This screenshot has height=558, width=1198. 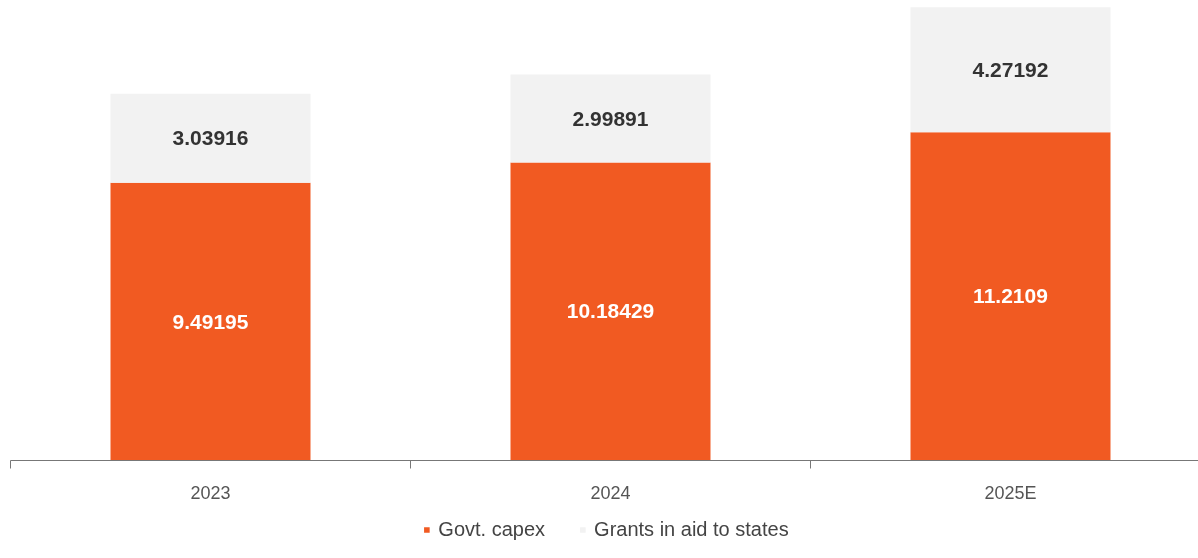 I want to click on data-label: 2.99891, so click(x=610, y=118).